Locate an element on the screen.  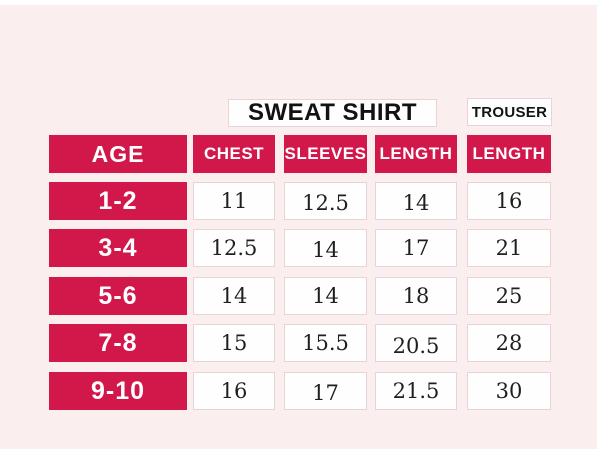
size-value-cell: 28 is located at coordinates (509, 343).